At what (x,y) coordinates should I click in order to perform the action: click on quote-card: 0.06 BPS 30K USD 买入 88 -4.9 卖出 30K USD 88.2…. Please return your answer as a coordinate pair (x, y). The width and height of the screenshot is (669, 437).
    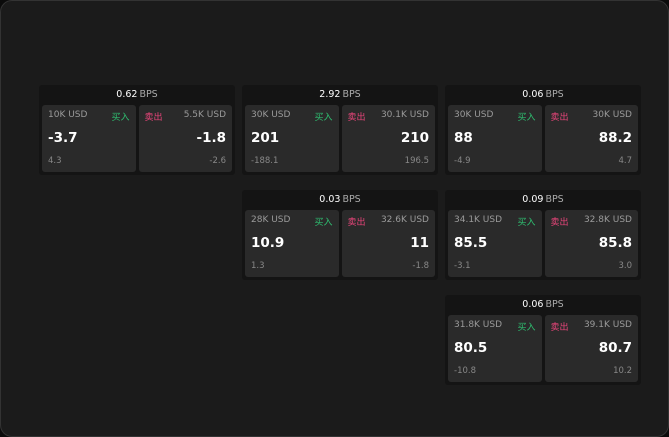
    Looking at the image, I should click on (543, 130).